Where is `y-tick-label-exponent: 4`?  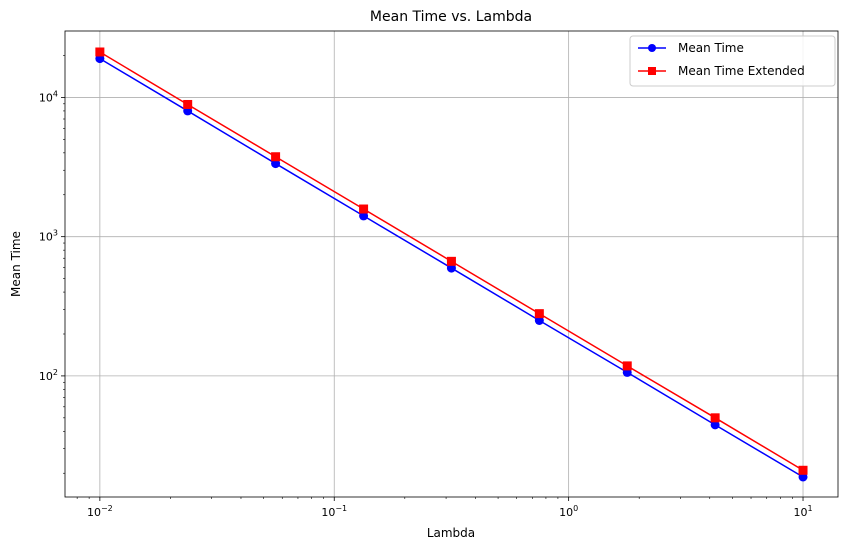
y-tick-label-exponent: 4 is located at coordinates (55, 93).